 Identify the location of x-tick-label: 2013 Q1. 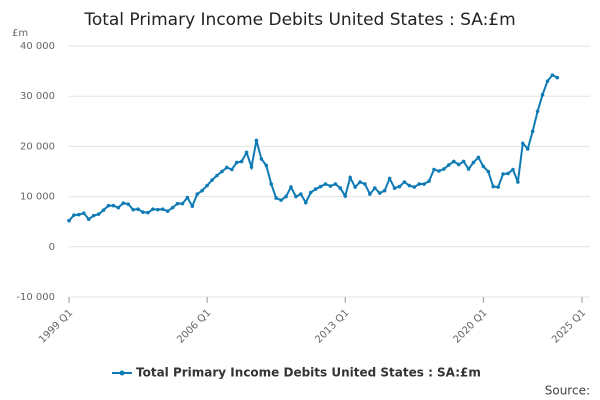
(332, 326).